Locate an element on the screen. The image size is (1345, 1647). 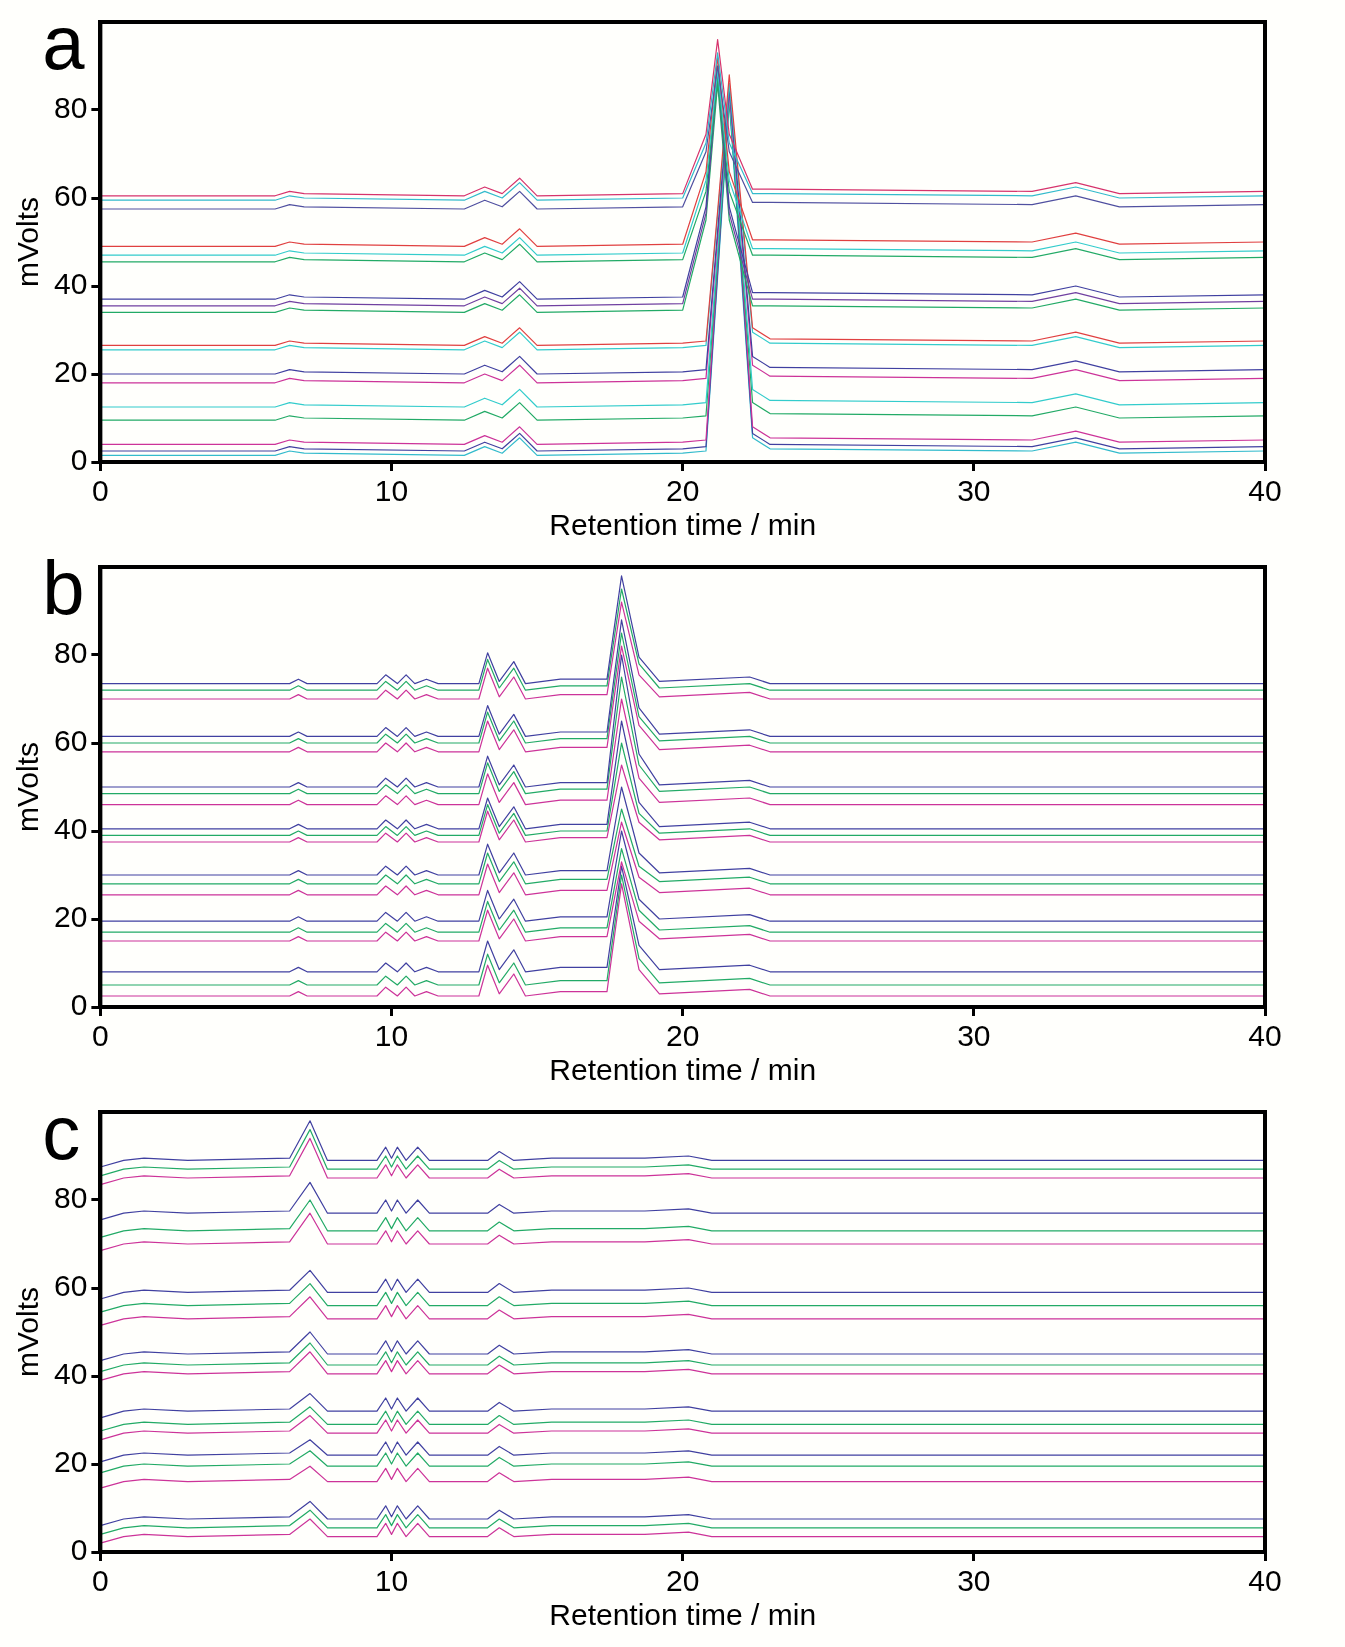
chart-title: b is located at coordinates (63, 587).